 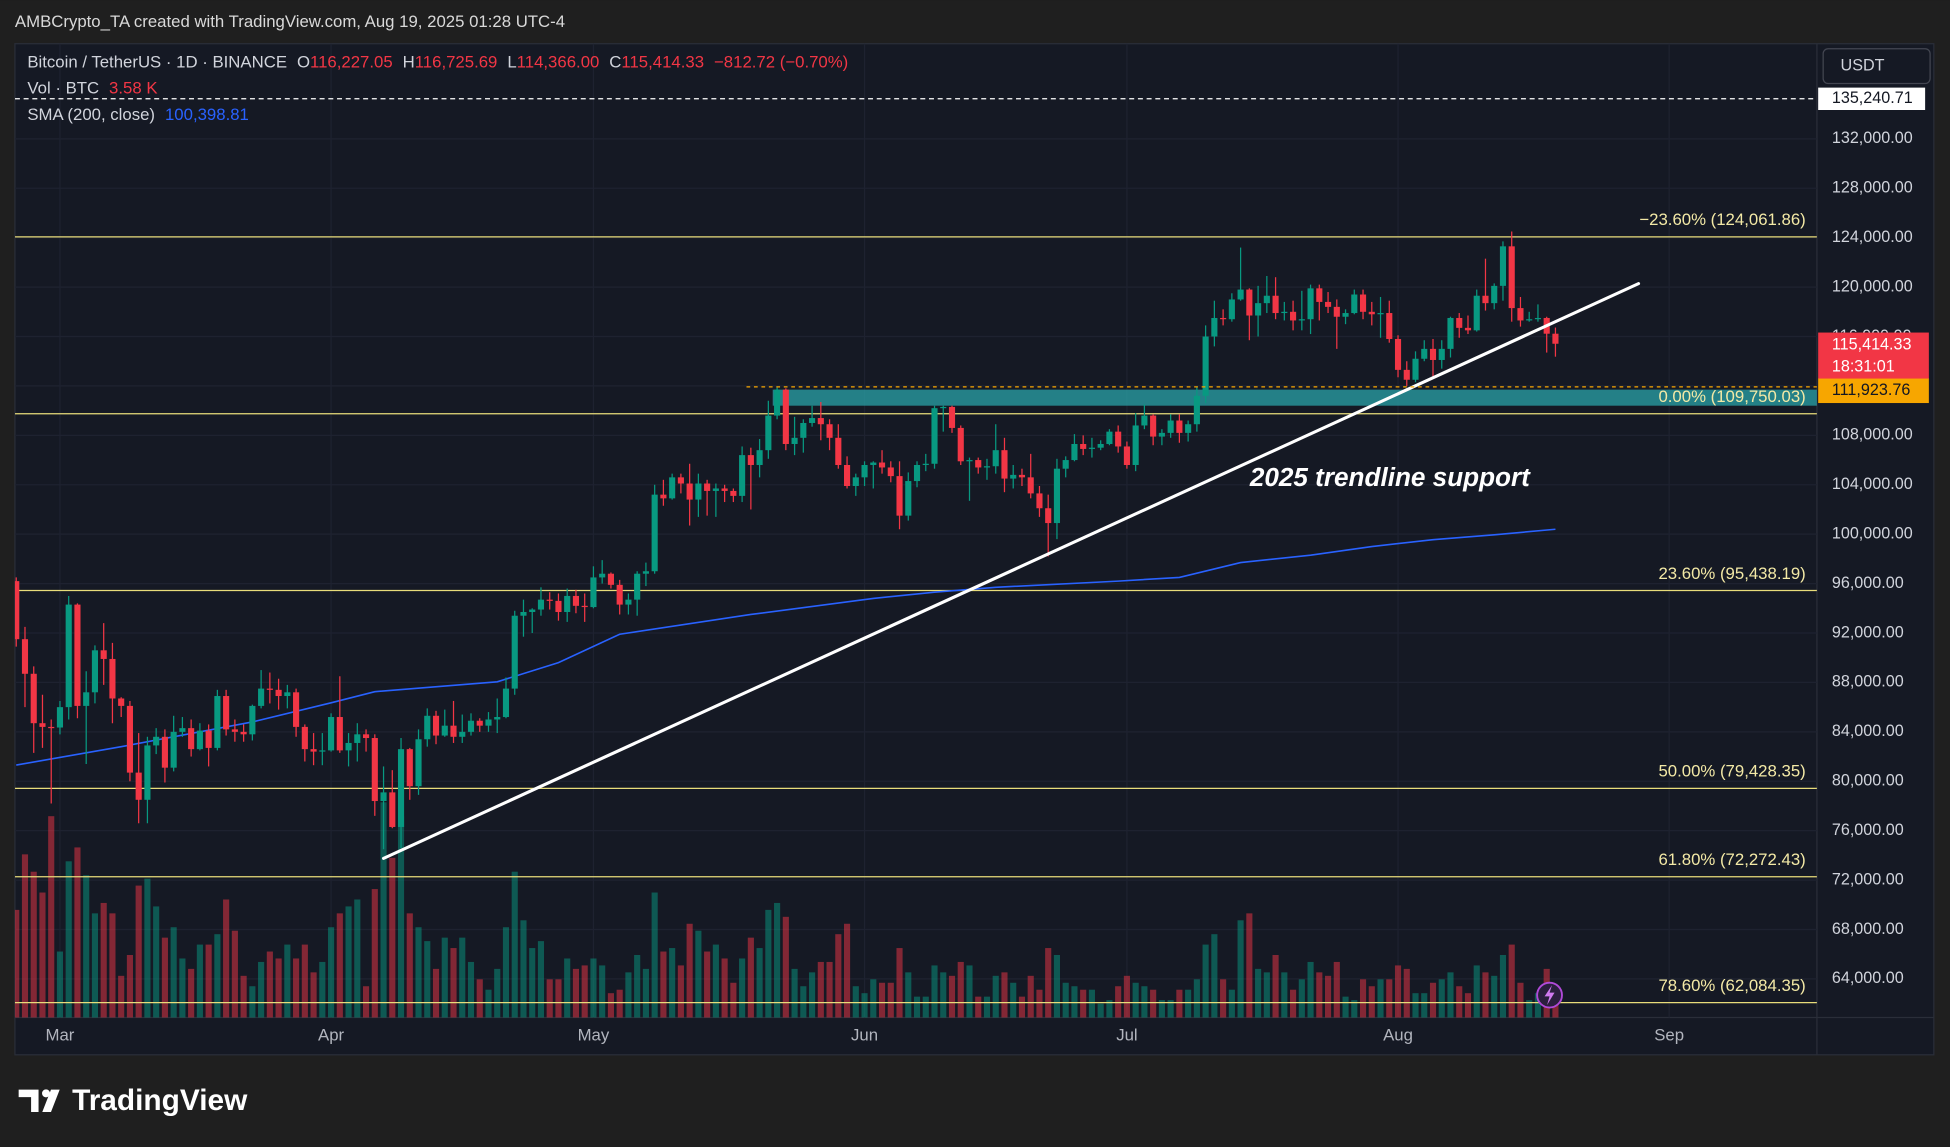 What do you see at coordinates (1731, 985) in the screenshot?
I see `fib-label: 78.60% (62,084.35)` at bounding box center [1731, 985].